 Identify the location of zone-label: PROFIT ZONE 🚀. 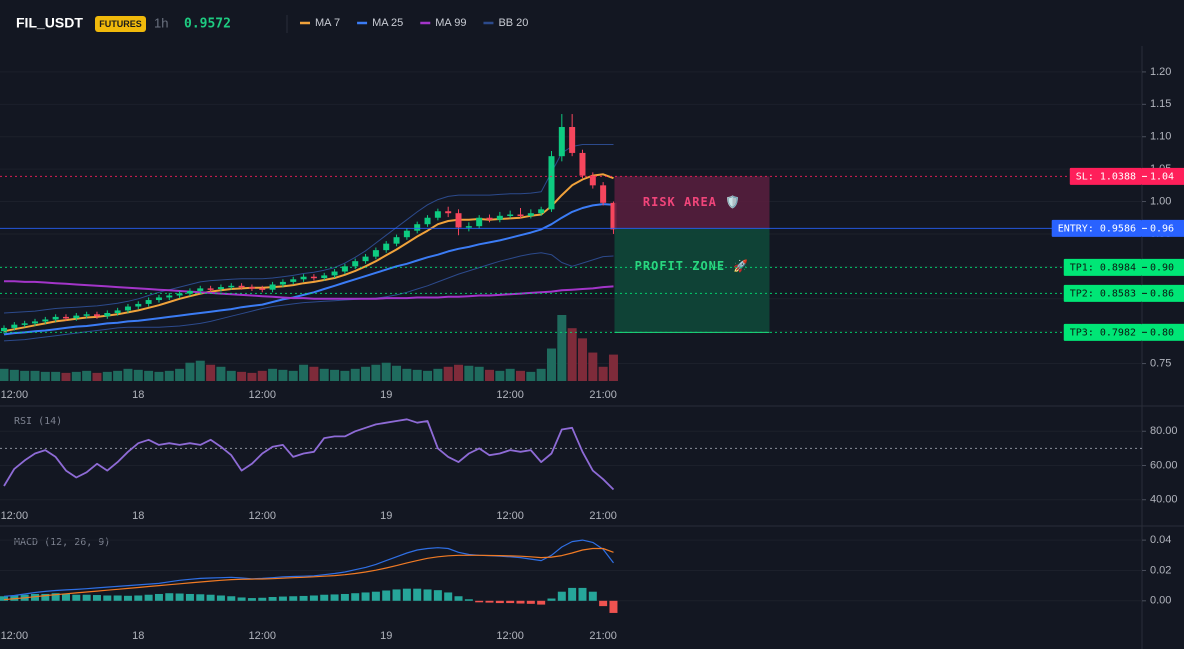
(692, 266).